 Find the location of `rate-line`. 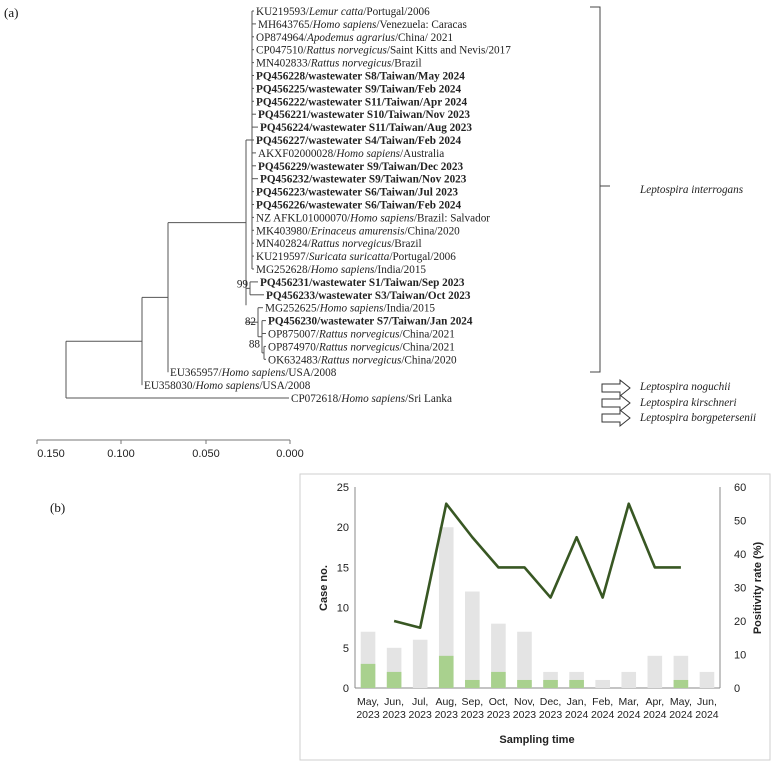

rate-line is located at coordinates (537, 566).